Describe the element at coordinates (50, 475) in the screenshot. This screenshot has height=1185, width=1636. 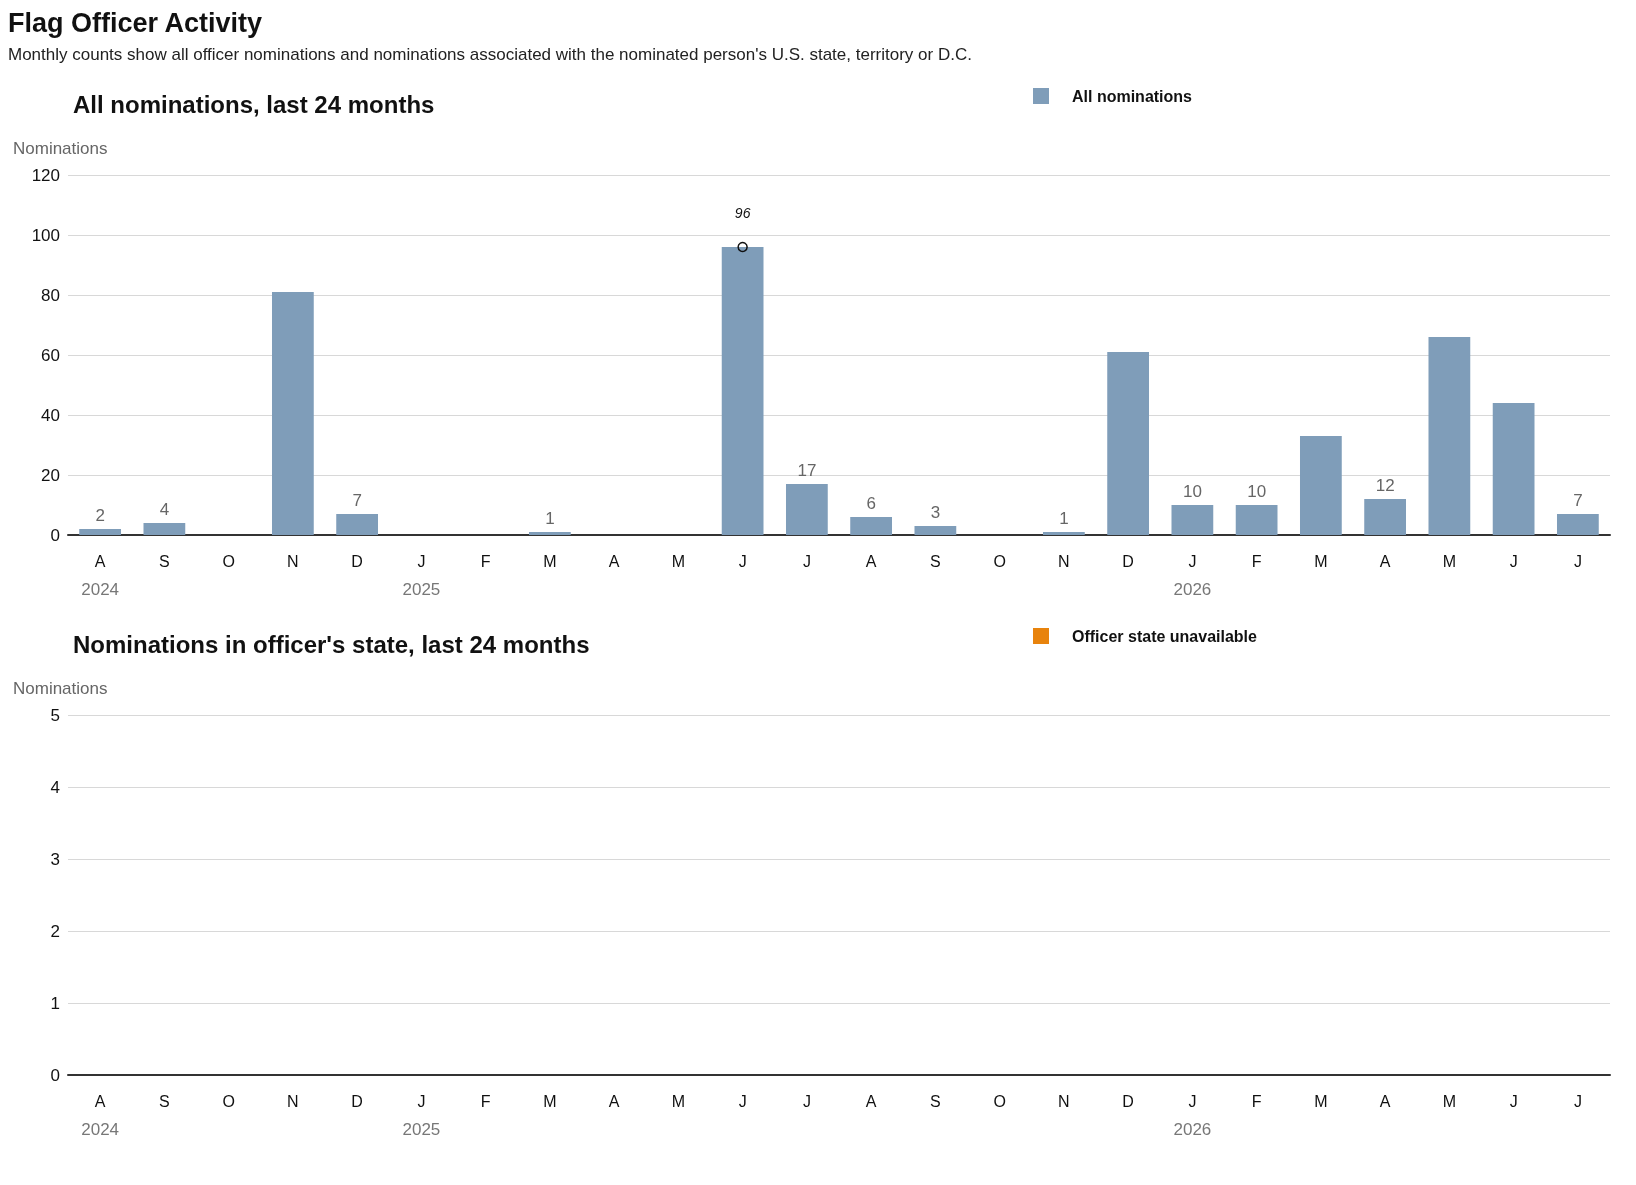
I see `y-tick-label: 20` at that location.